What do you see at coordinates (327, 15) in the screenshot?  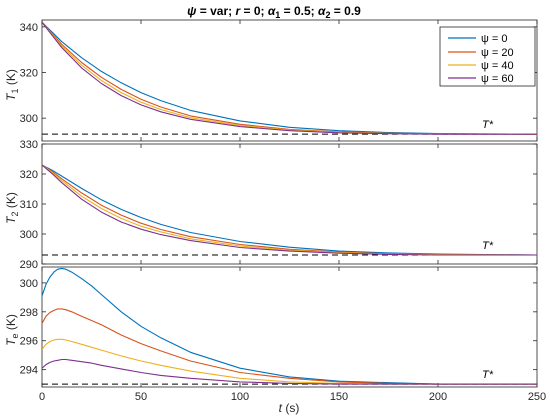 I see `title-alpha2-sub: 2` at bounding box center [327, 15].